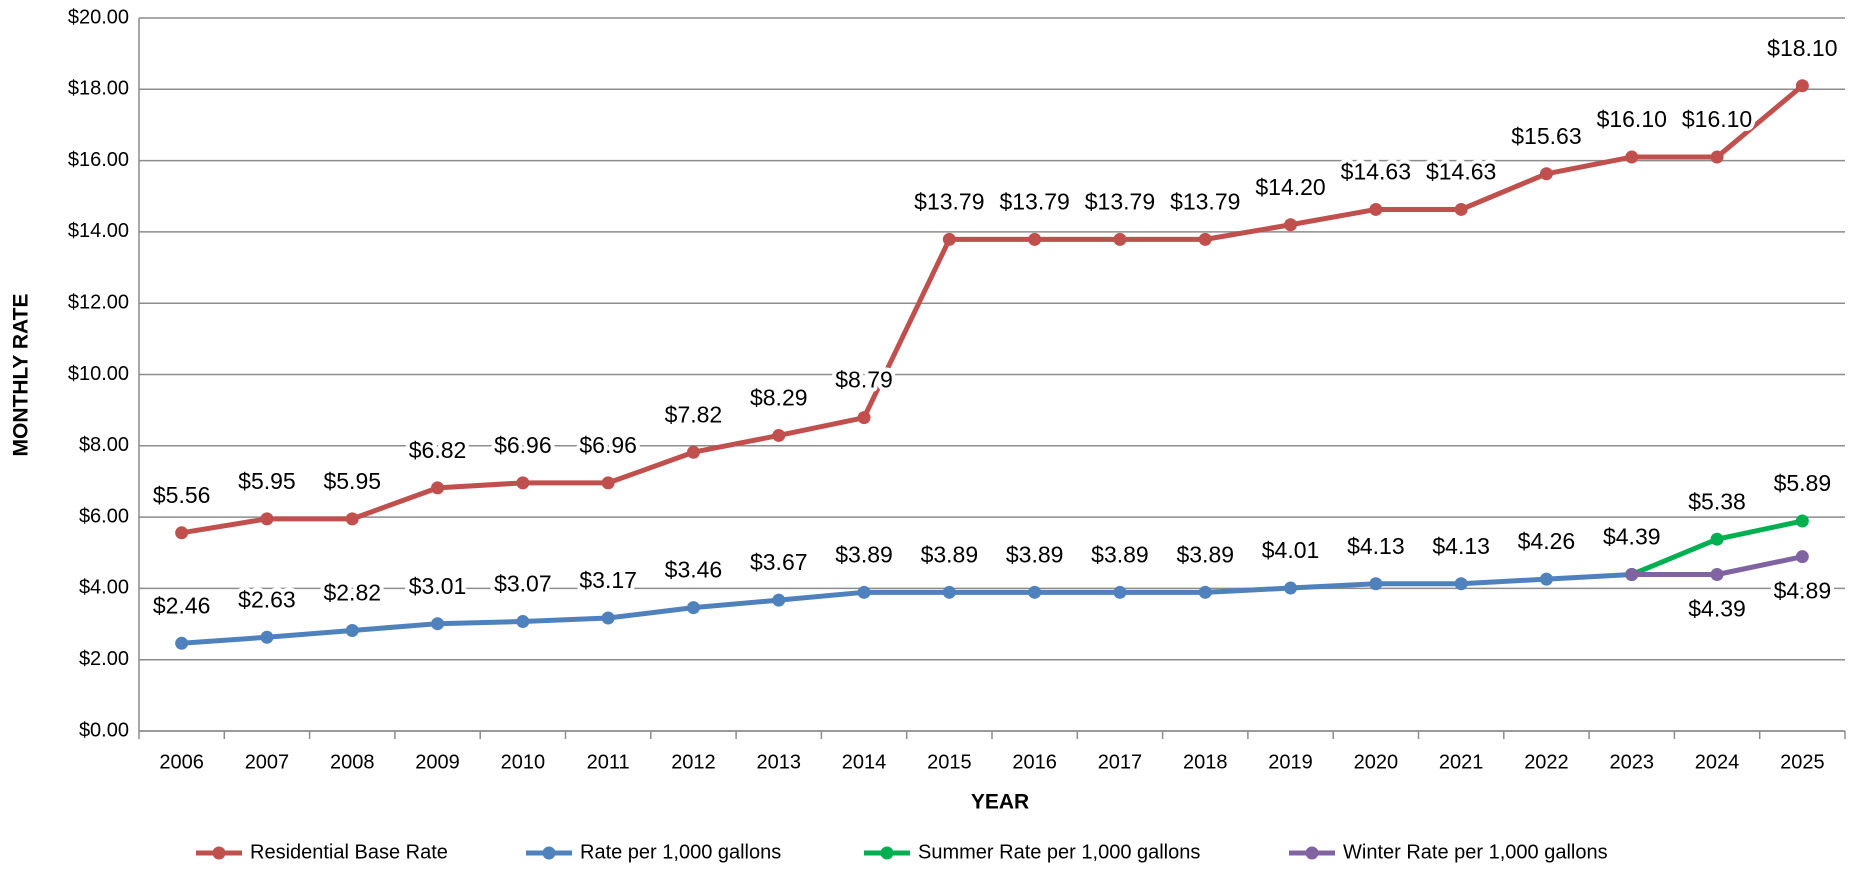  Describe the element at coordinates (779, 398) in the screenshot. I see `data-label: $8.29` at that location.